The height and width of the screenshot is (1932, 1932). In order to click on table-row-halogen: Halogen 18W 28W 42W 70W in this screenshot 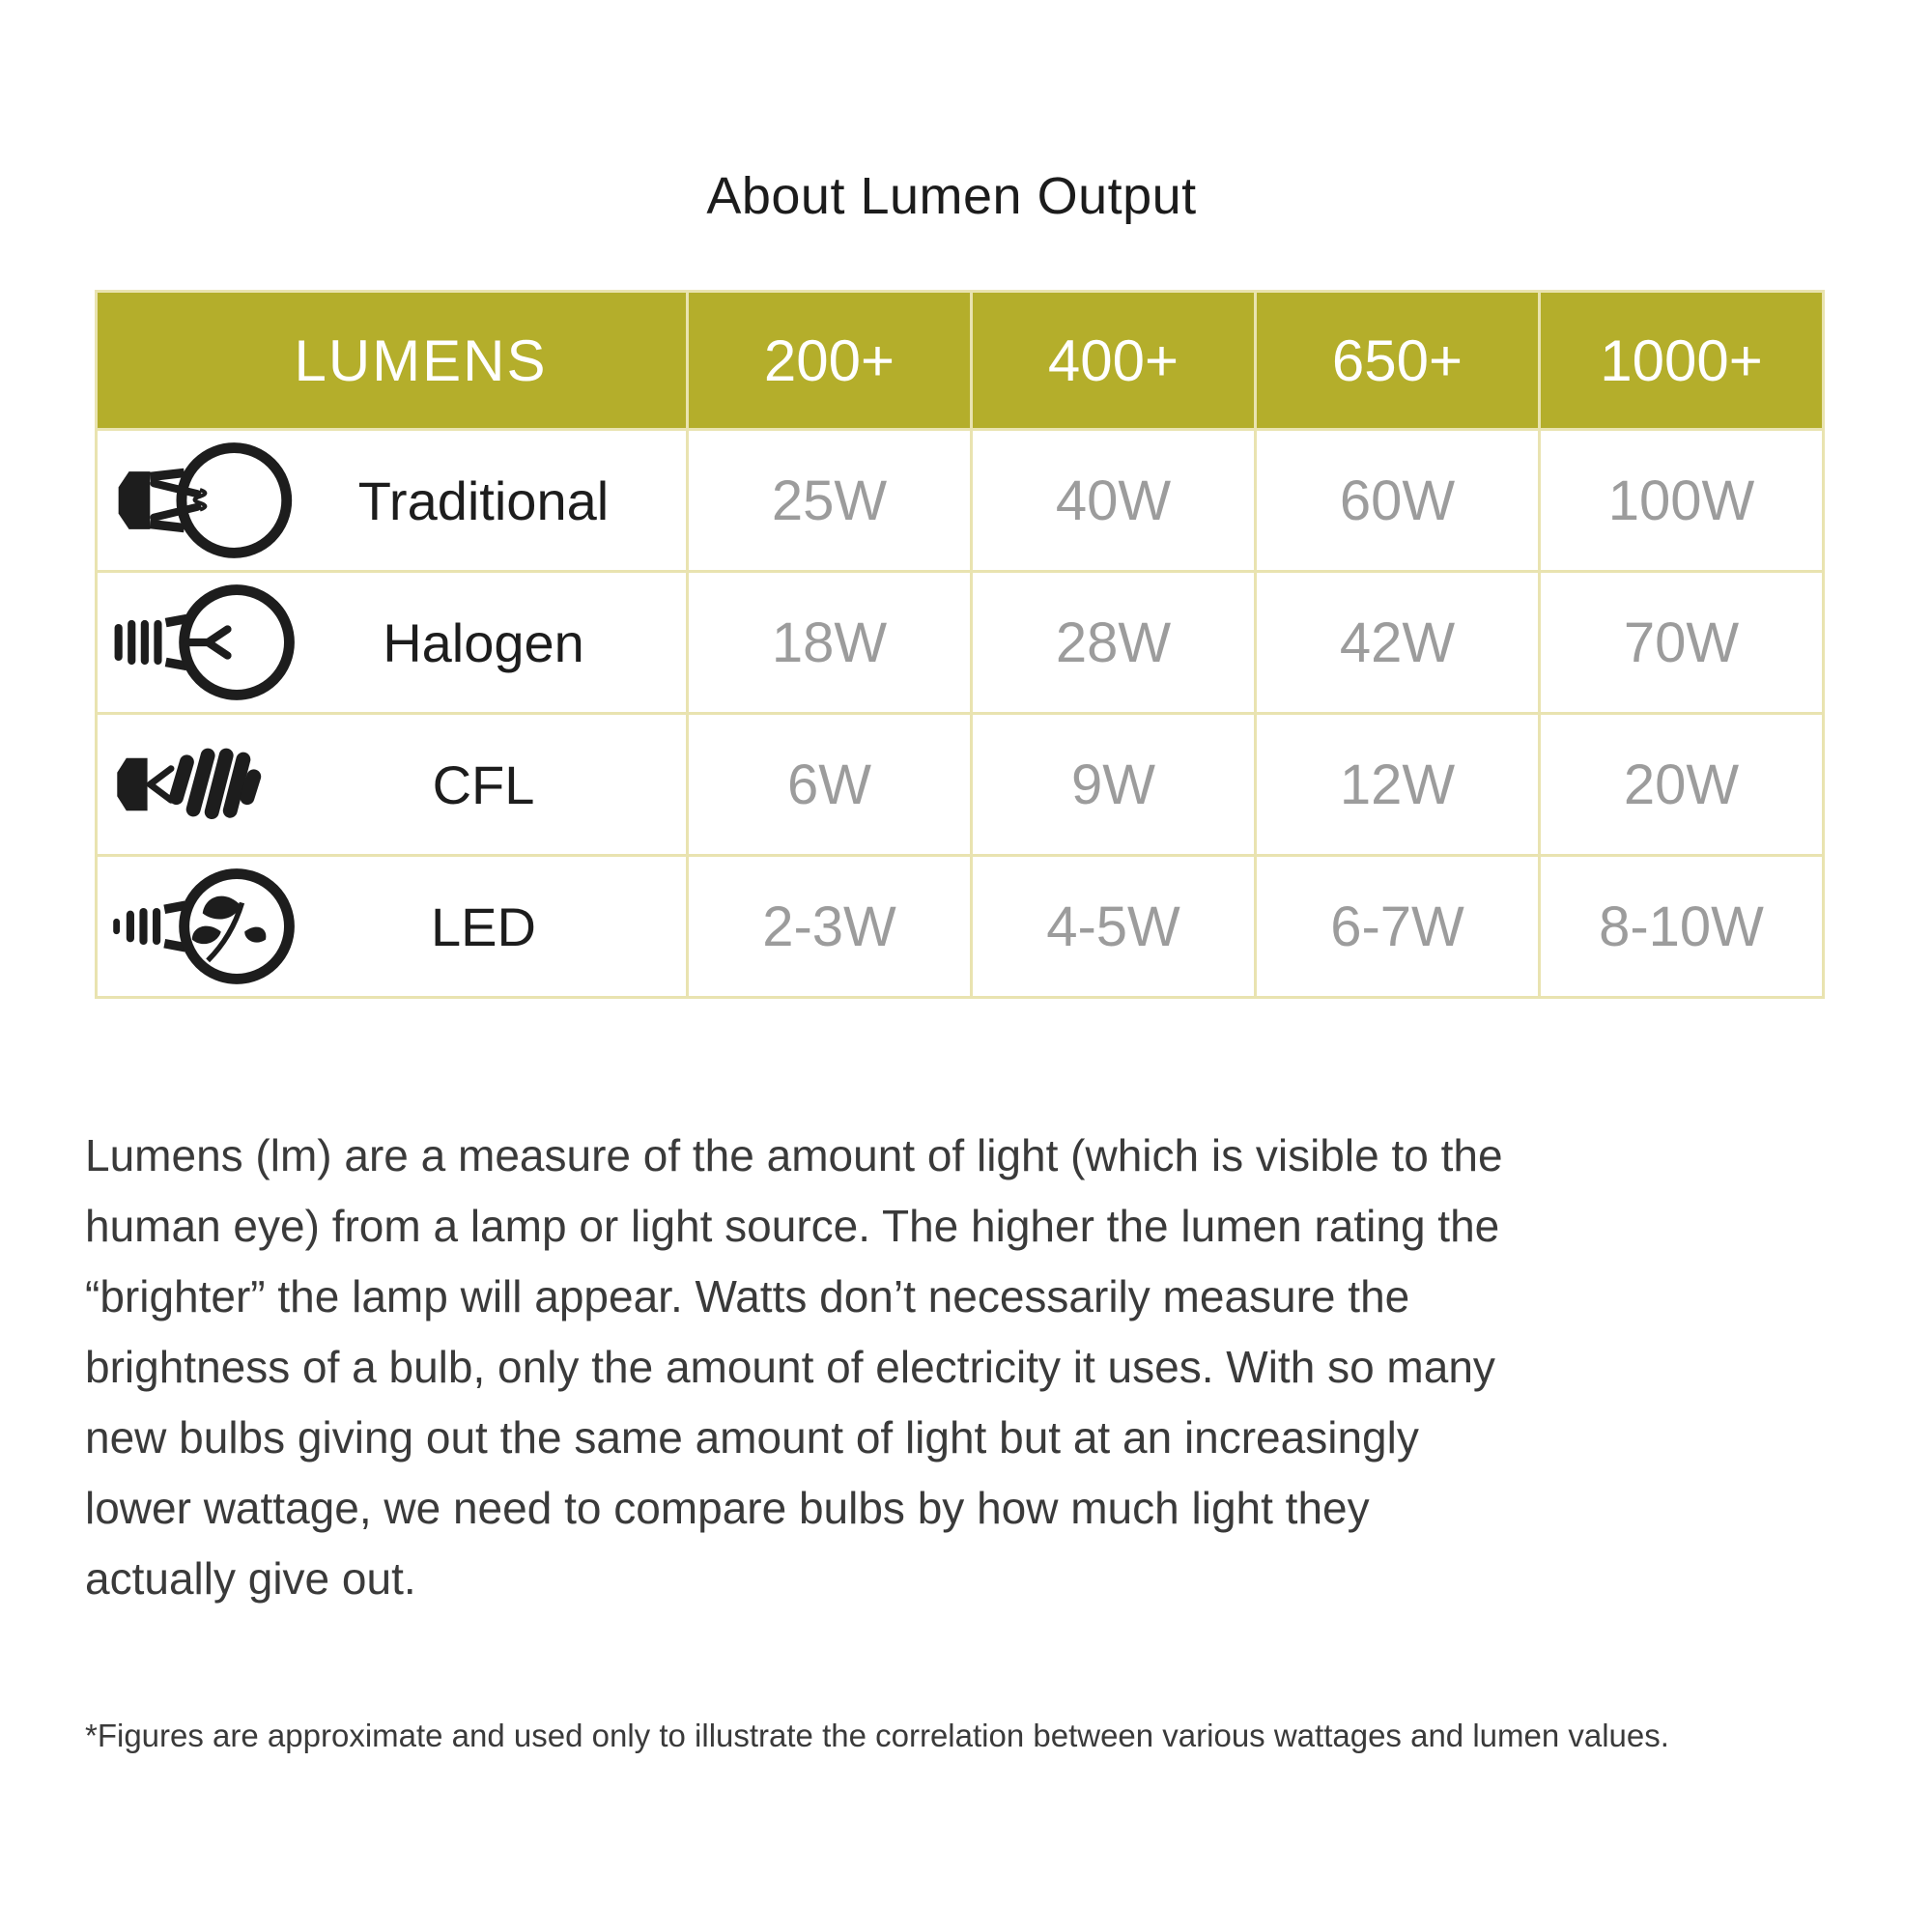, I will do `click(960, 642)`.